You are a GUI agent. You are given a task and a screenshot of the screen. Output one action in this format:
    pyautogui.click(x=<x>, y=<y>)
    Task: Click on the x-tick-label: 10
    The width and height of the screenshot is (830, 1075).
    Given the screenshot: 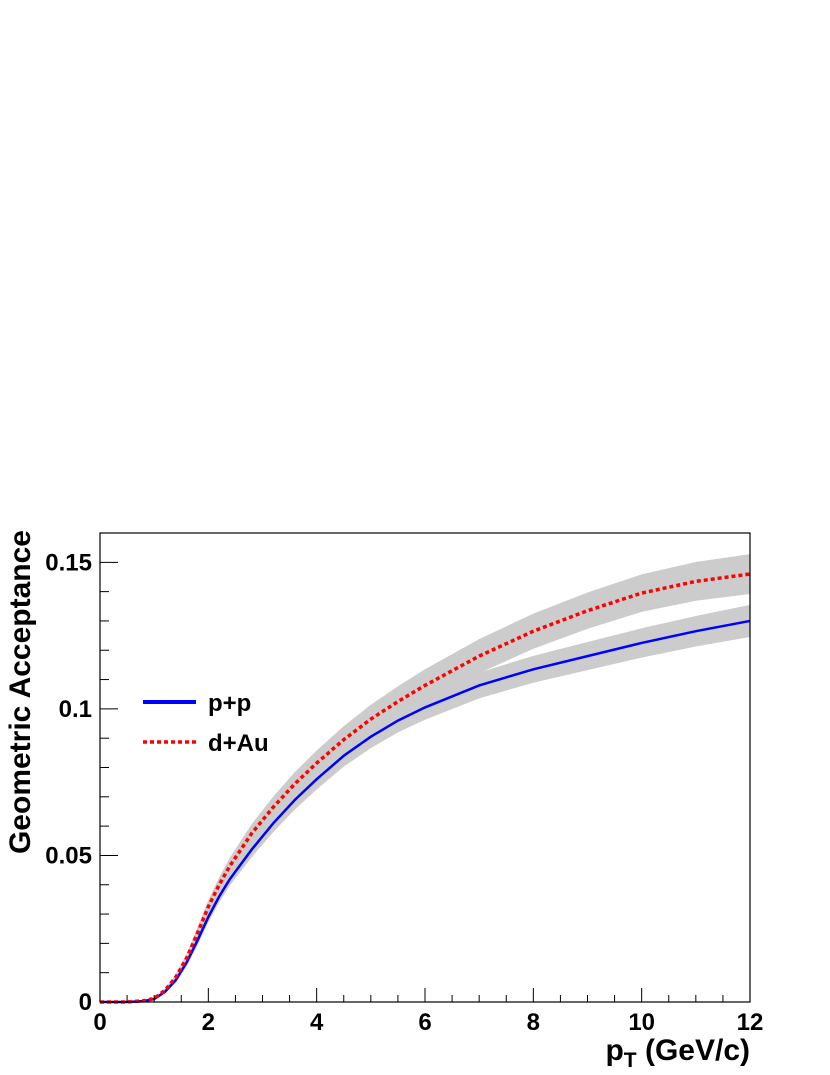 What is the action you would take?
    pyautogui.click(x=641, y=1022)
    